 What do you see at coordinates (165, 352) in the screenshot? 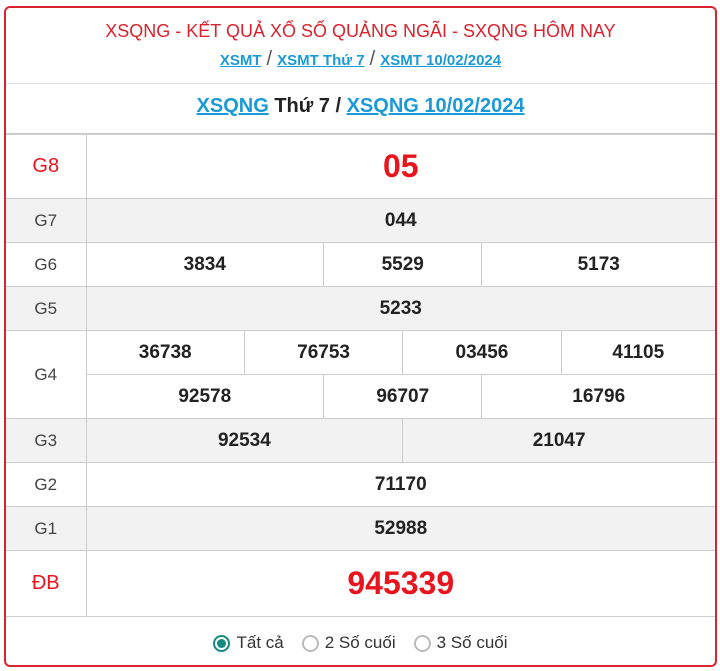
I see `prize-number: 36738` at bounding box center [165, 352].